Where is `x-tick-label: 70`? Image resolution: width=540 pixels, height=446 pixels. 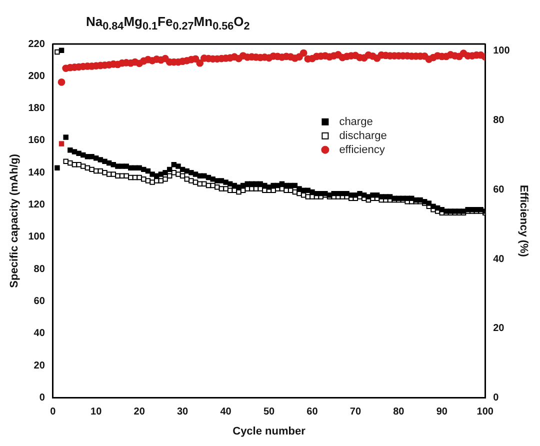
x-tick-label: 70 is located at coordinates (356, 412).